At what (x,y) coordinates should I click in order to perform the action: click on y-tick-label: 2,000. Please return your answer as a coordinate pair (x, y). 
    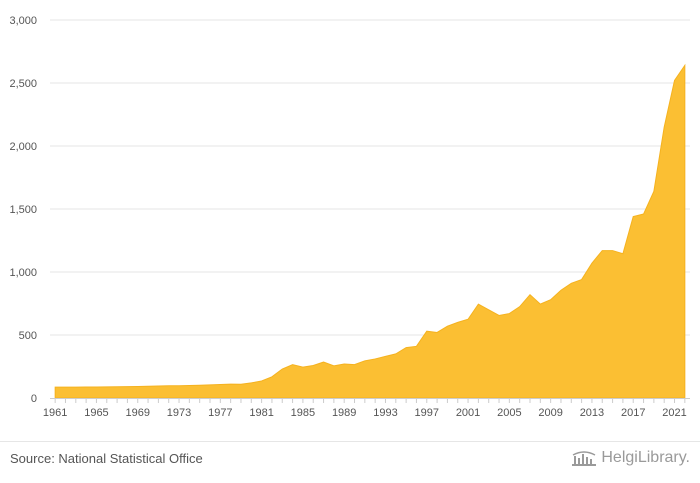
    Looking at the image, I should click on (23, 147).